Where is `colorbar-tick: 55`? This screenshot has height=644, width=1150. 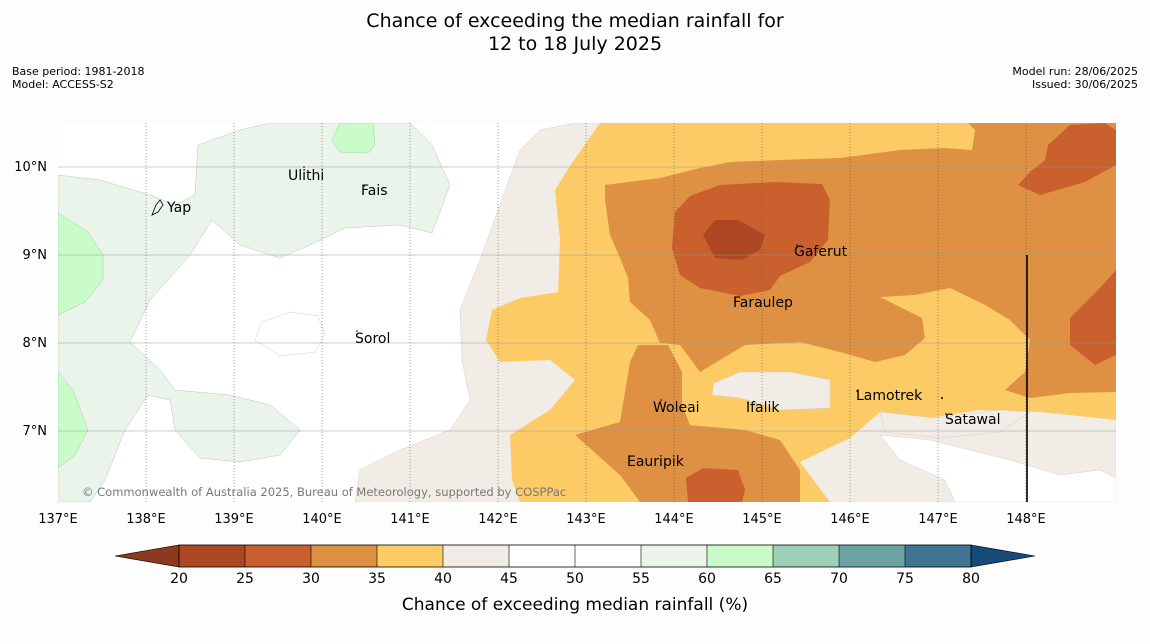
colorbar-tick: 55 is located at coordinates (641, 579).